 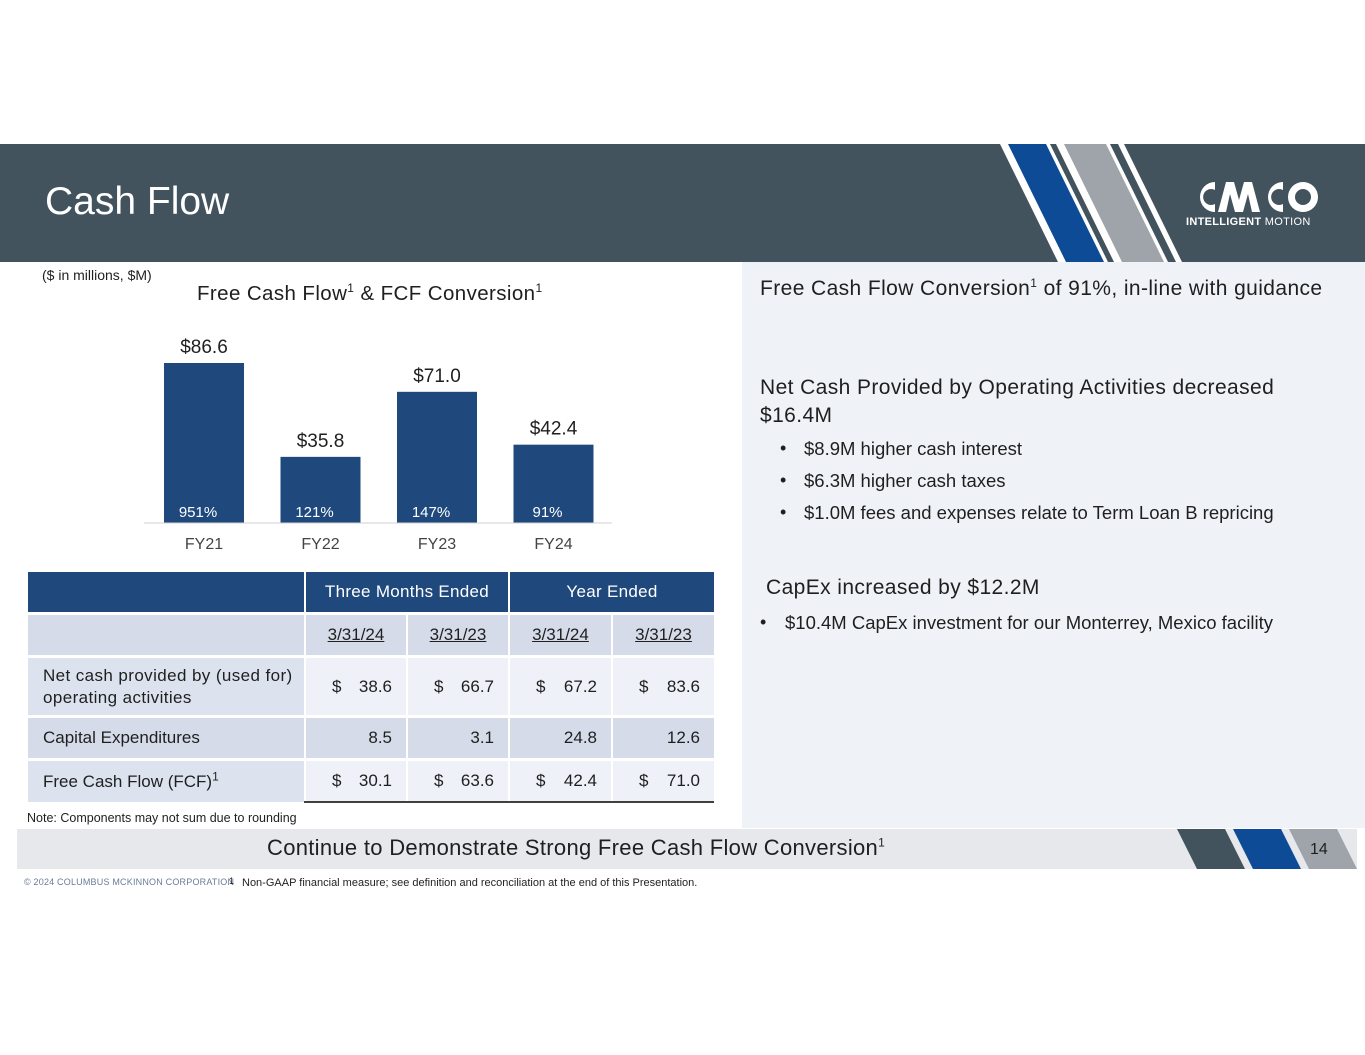 What do you see at coordinates (553, 544) in the screenshot?
I see `x-tick-label: FY24` at bounding box center [553, 544].